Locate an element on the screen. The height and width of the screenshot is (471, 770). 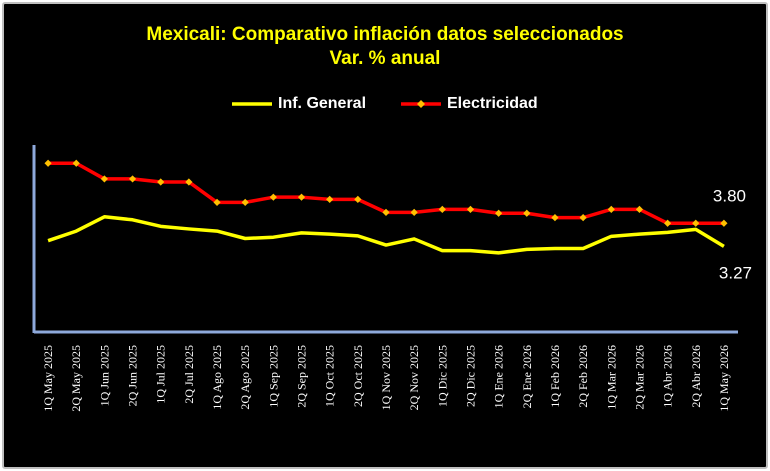
x-tick-text: 1Q May 2026 is located at coordinates (724, 378).